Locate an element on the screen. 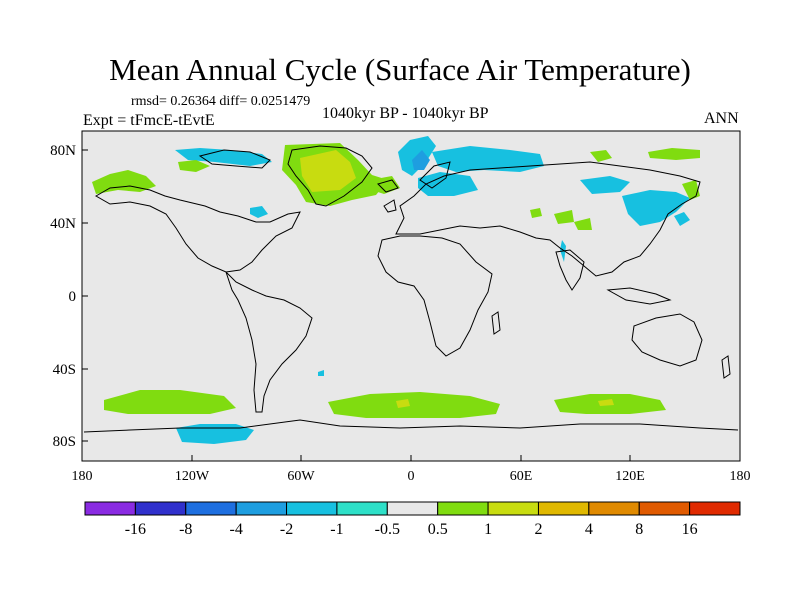 This screenshot has width=800, height=600. anomaly-arctic-canada is located at coordinates (223, 157).